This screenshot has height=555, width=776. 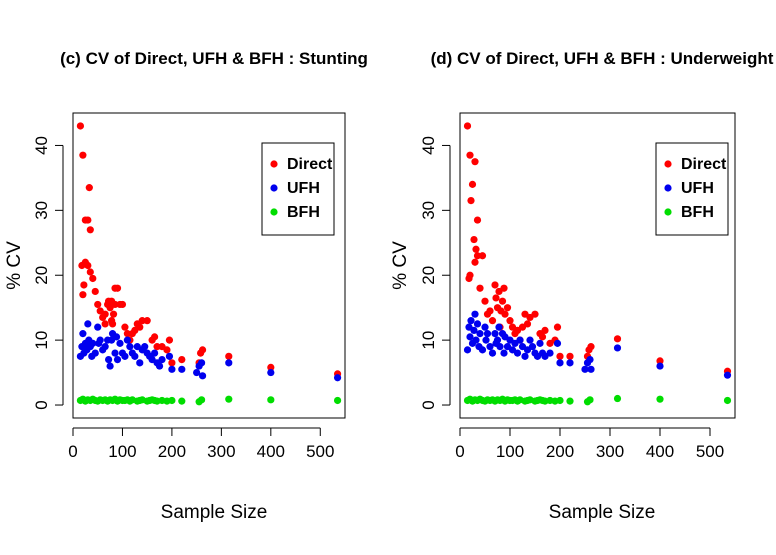 What do you see at coordinates (428, 404) in the screenshot?
I see `y-tick-label: 0` at bounding box center [428, 404].